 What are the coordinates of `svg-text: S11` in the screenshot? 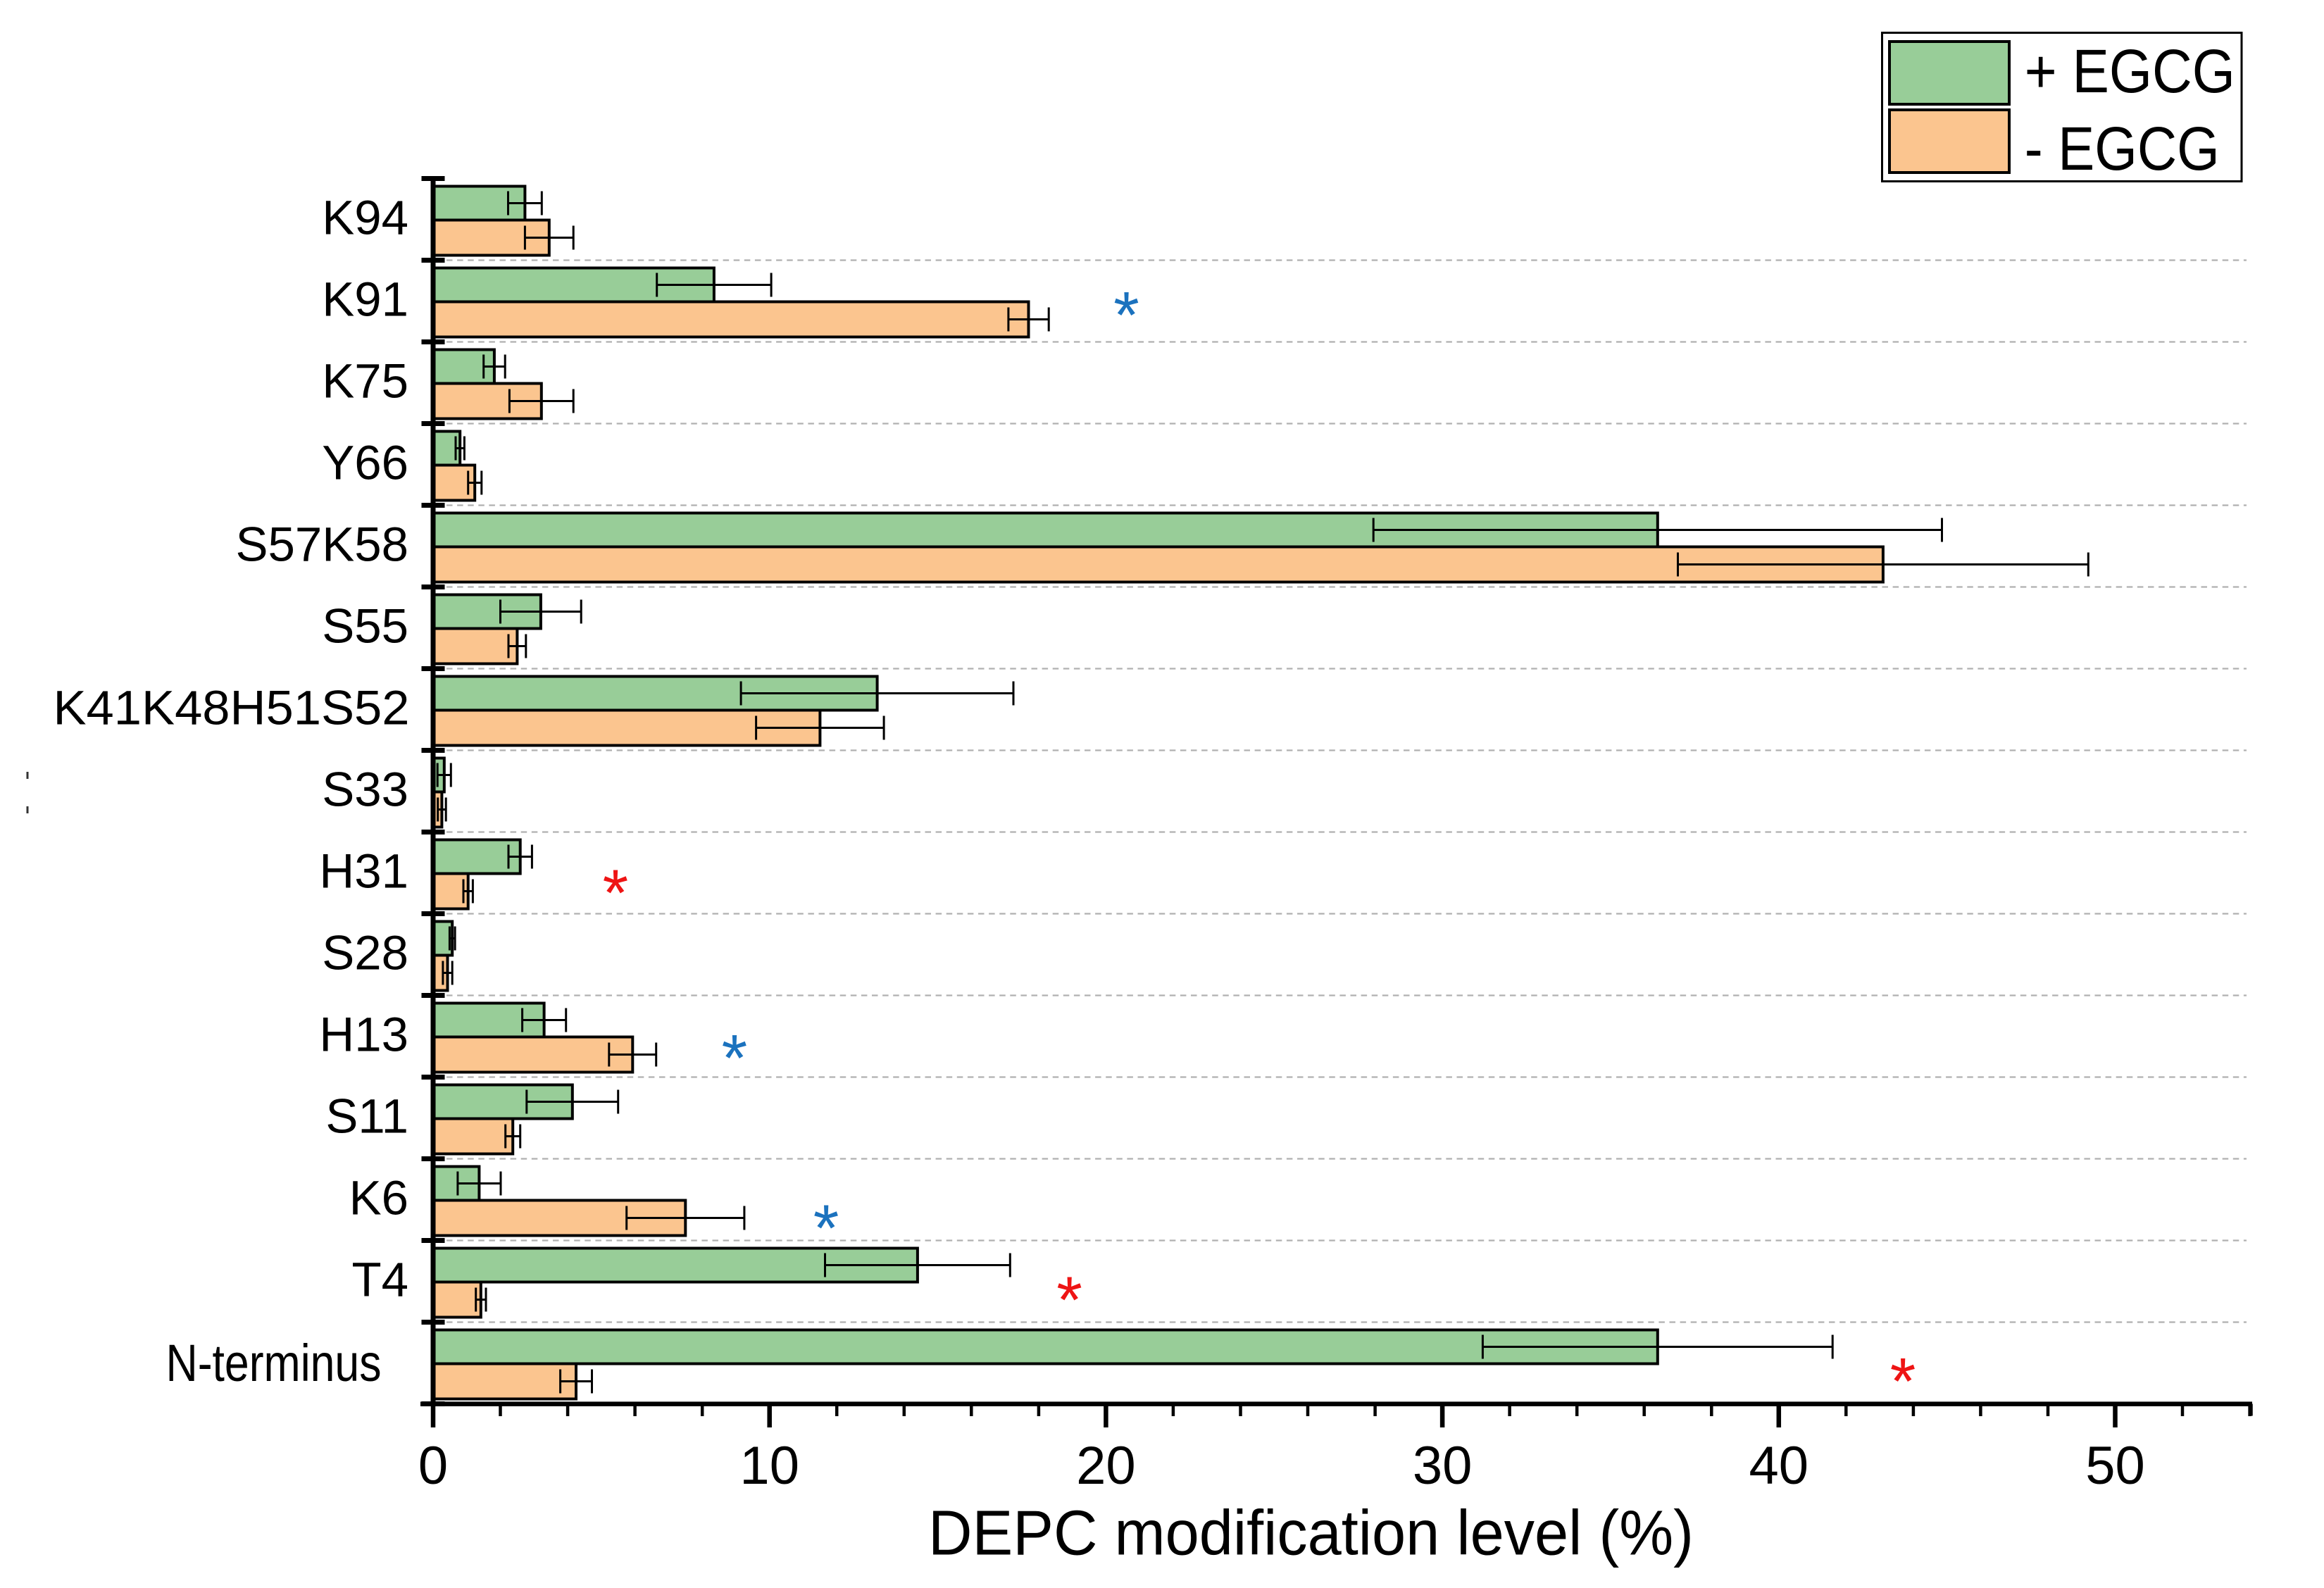 It's located at (367, 1116).